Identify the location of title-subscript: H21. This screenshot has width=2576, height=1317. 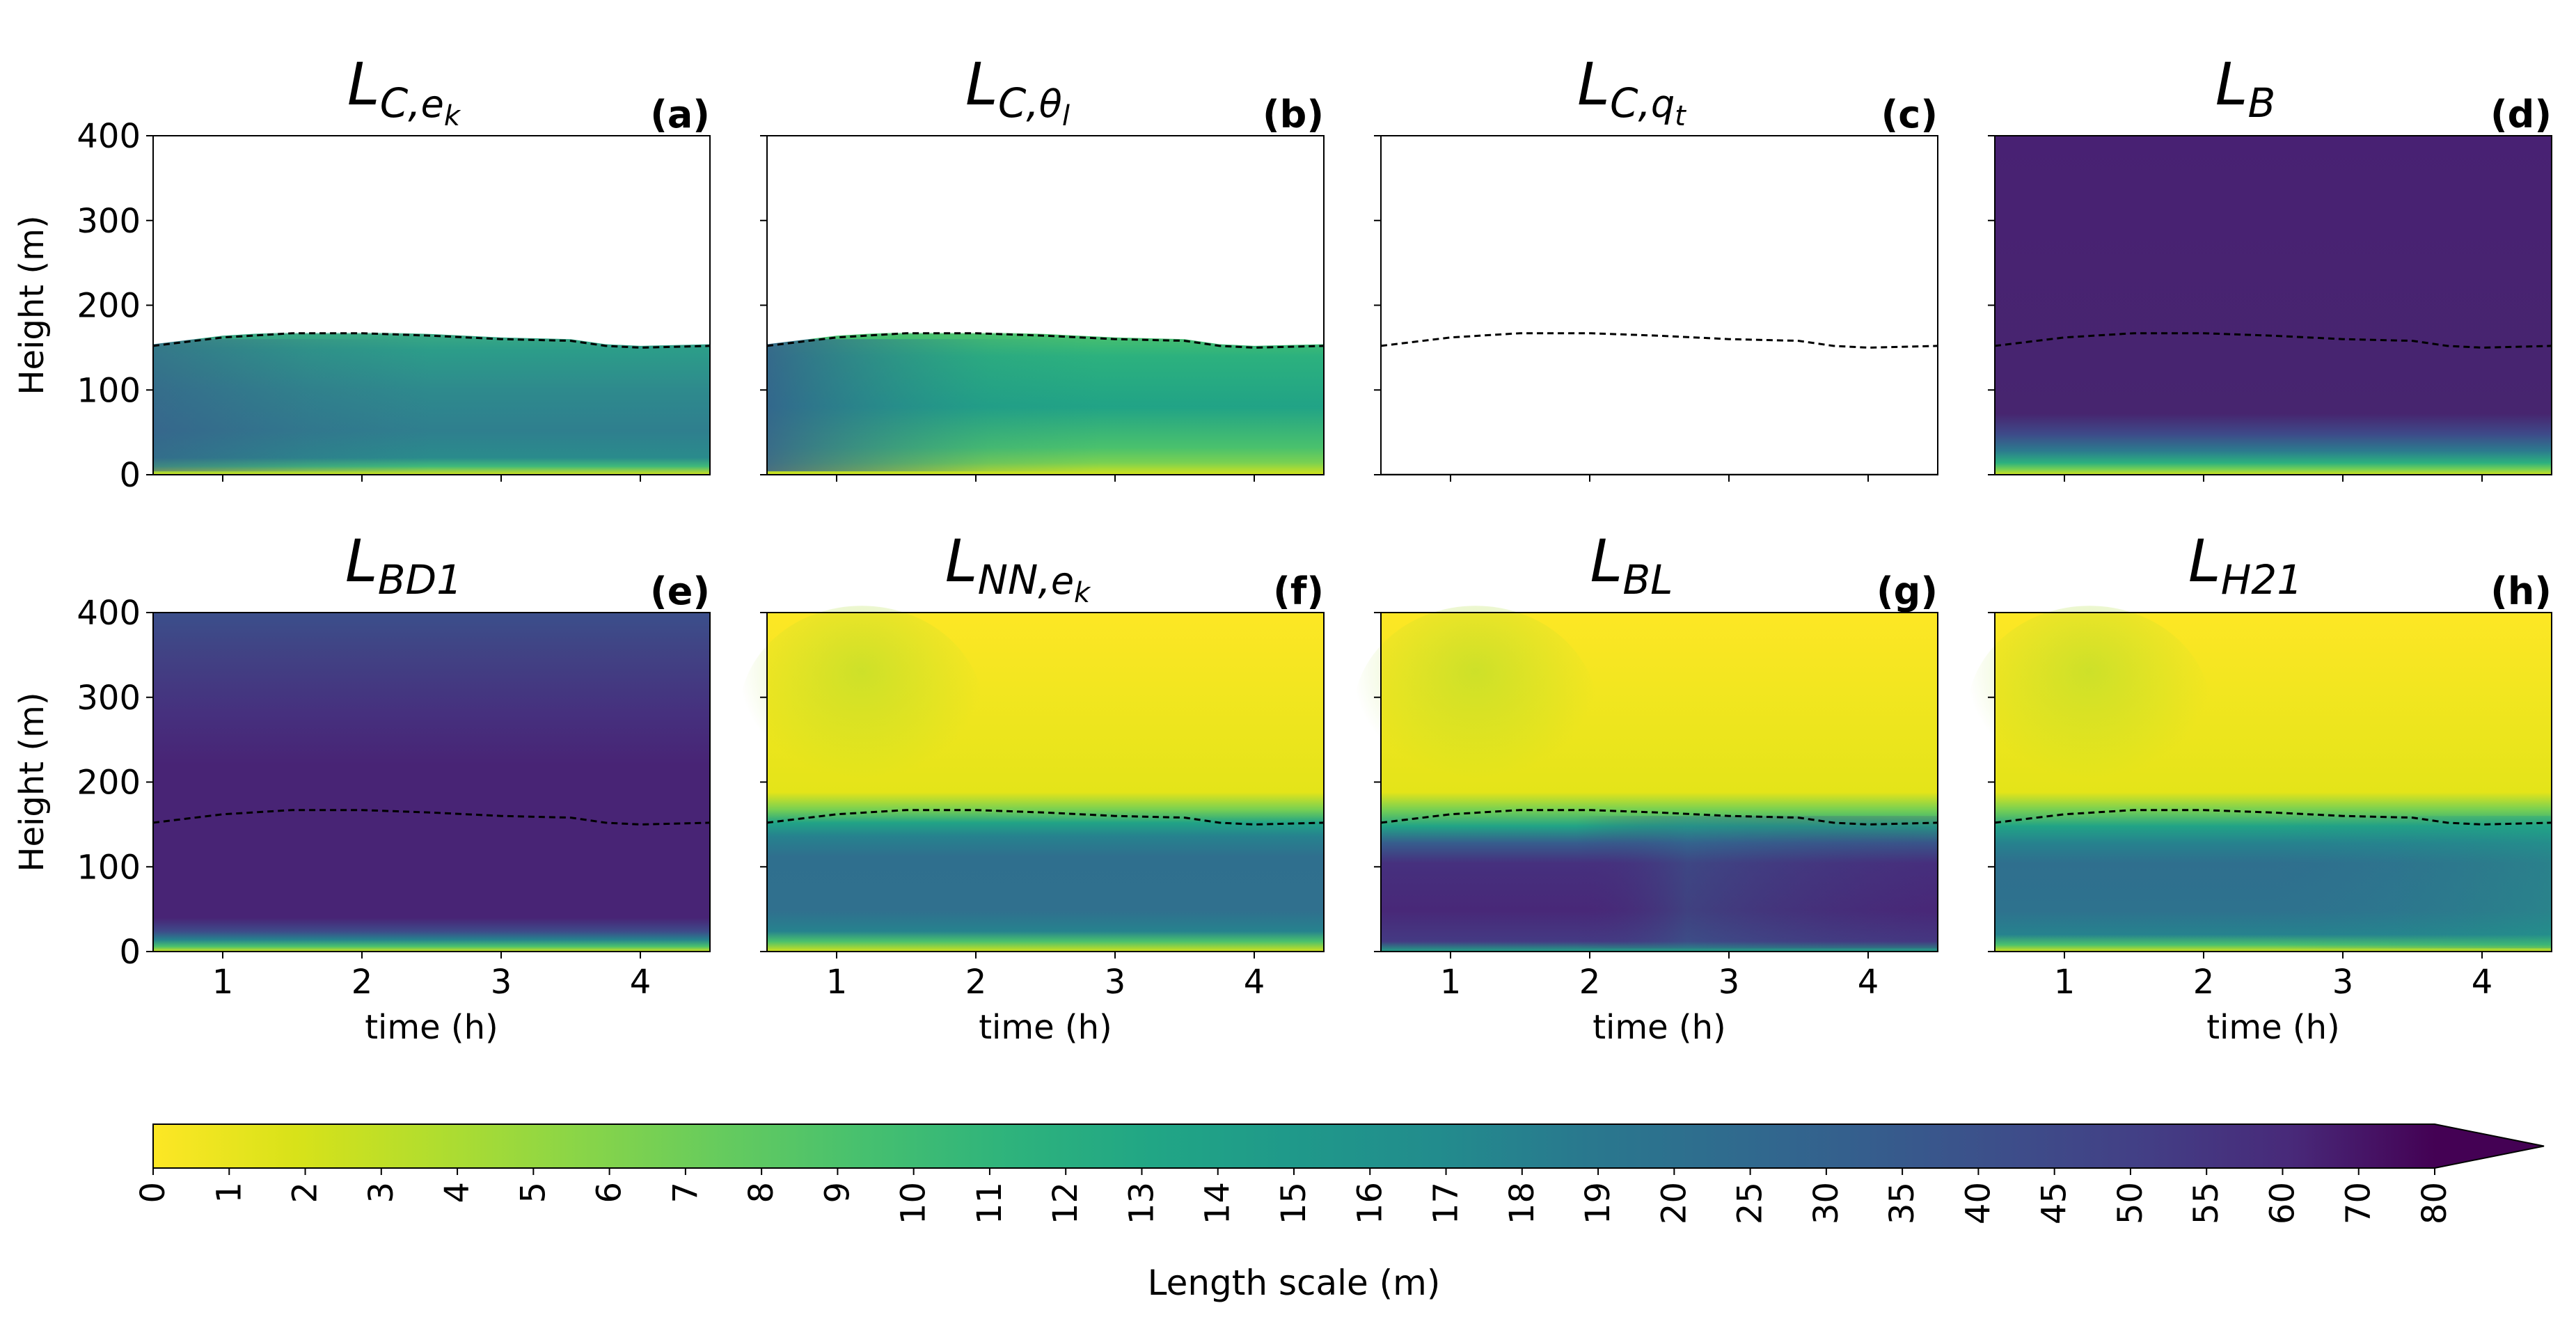
(2261, 580).